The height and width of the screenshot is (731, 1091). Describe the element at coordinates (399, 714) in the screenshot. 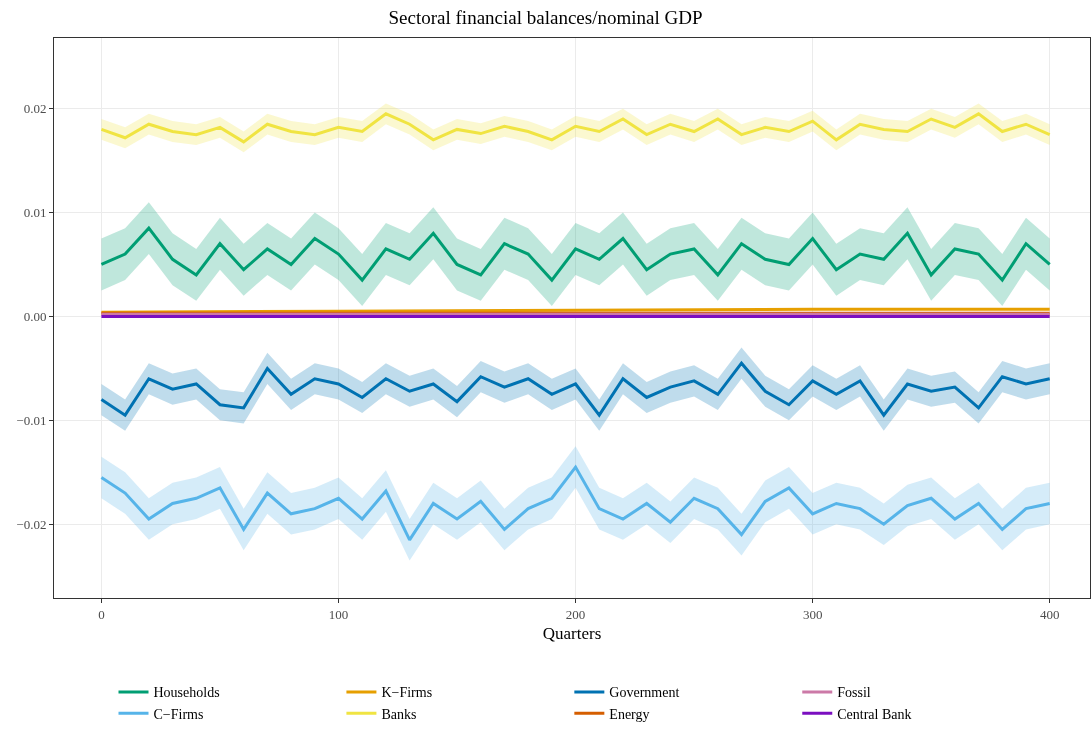

I see `legend-label: Banks` at that location.